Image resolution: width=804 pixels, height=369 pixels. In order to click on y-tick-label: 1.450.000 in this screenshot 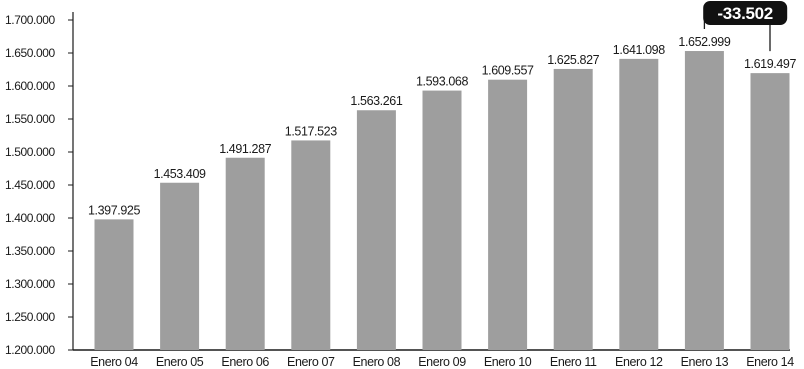, I will do `click(30, 185)`.